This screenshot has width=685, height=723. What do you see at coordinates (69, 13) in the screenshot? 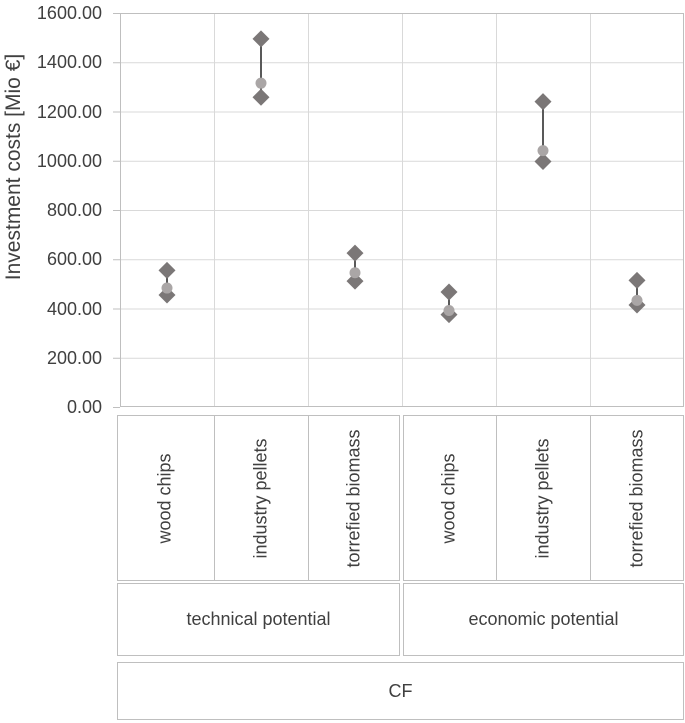
I see `y-tick-label: 1600.00` at bounding box center [69, 13].